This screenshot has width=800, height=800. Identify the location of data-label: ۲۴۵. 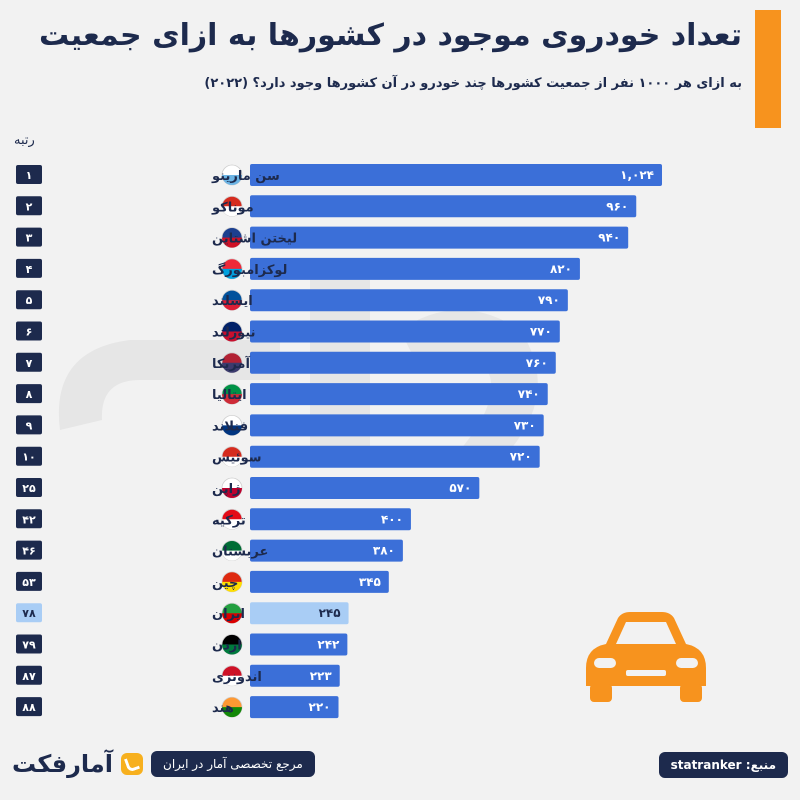
(330, 613).